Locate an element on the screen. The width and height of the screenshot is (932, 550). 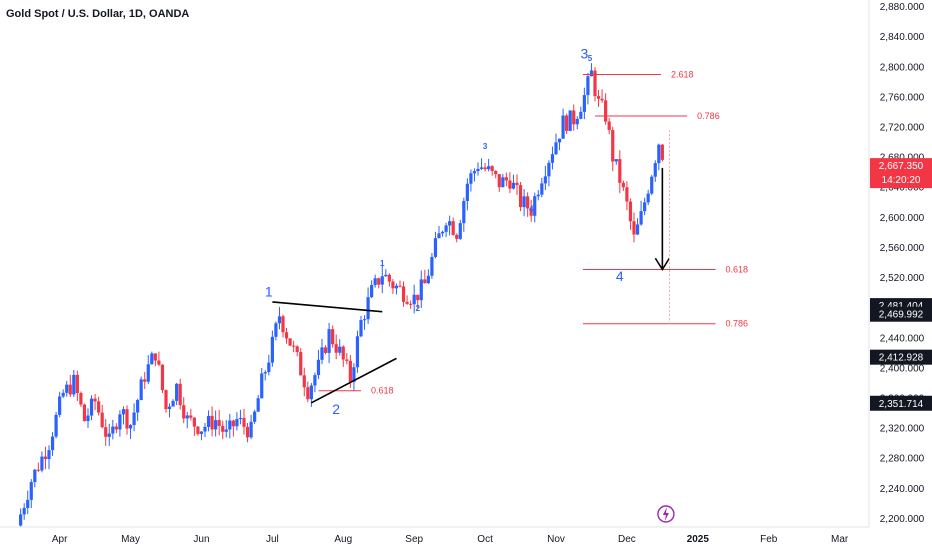
fib-level-label: 2.618 is located at coordinates (682, 75).